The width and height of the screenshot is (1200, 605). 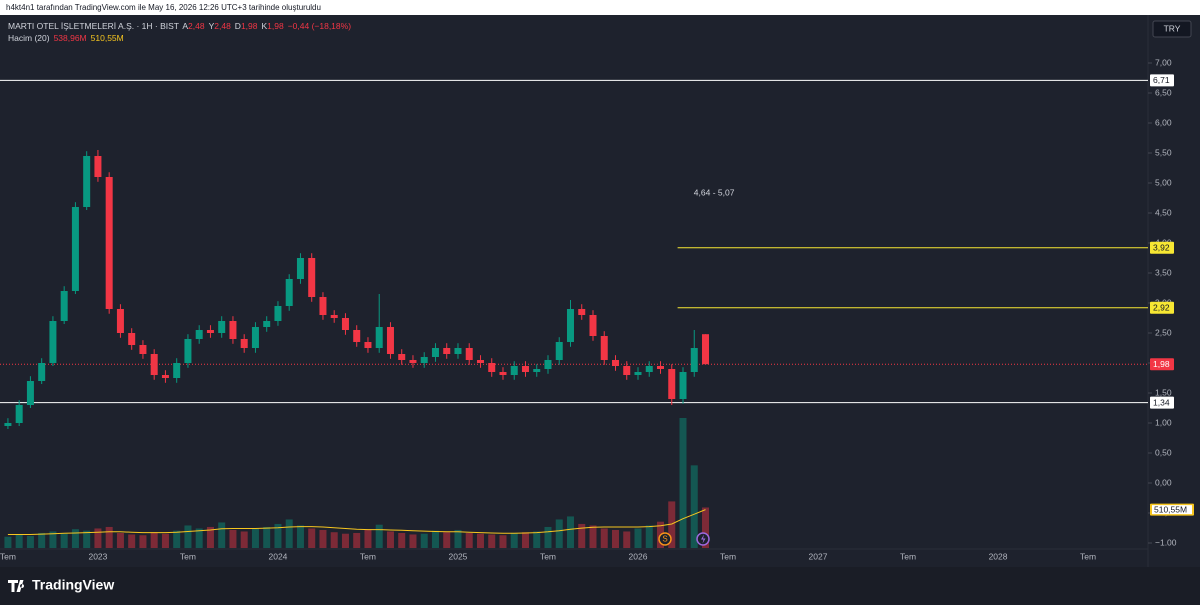 I want to click on volume-ma-last: 510,55M, so click(x=107, y=38).